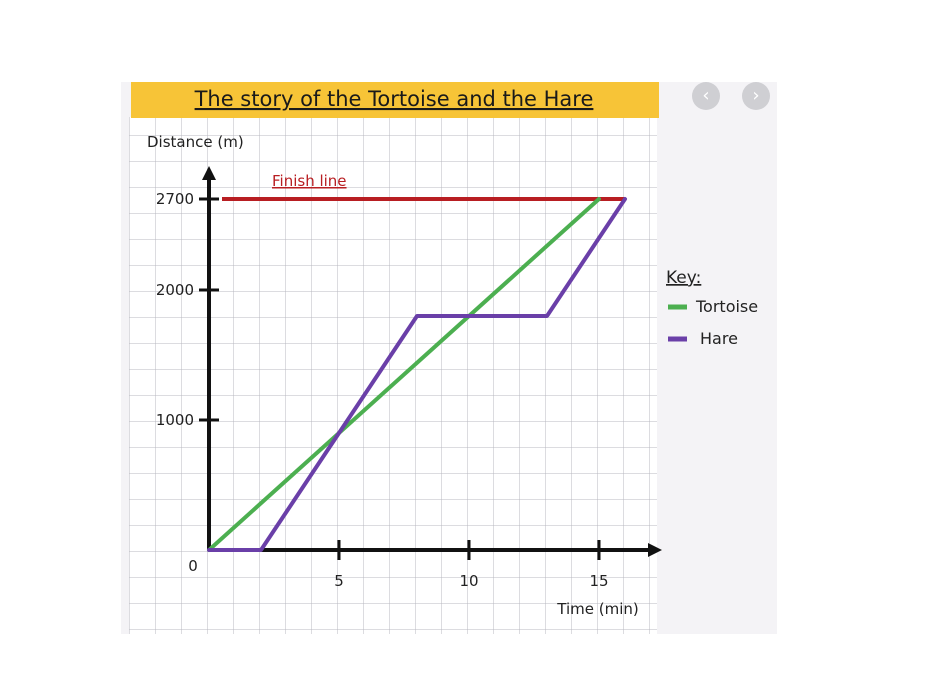  What do you see at coordinates (423, 186) in the screenshot?
I see `finish-line-group: Finish line` at bounding box center [423, 186].